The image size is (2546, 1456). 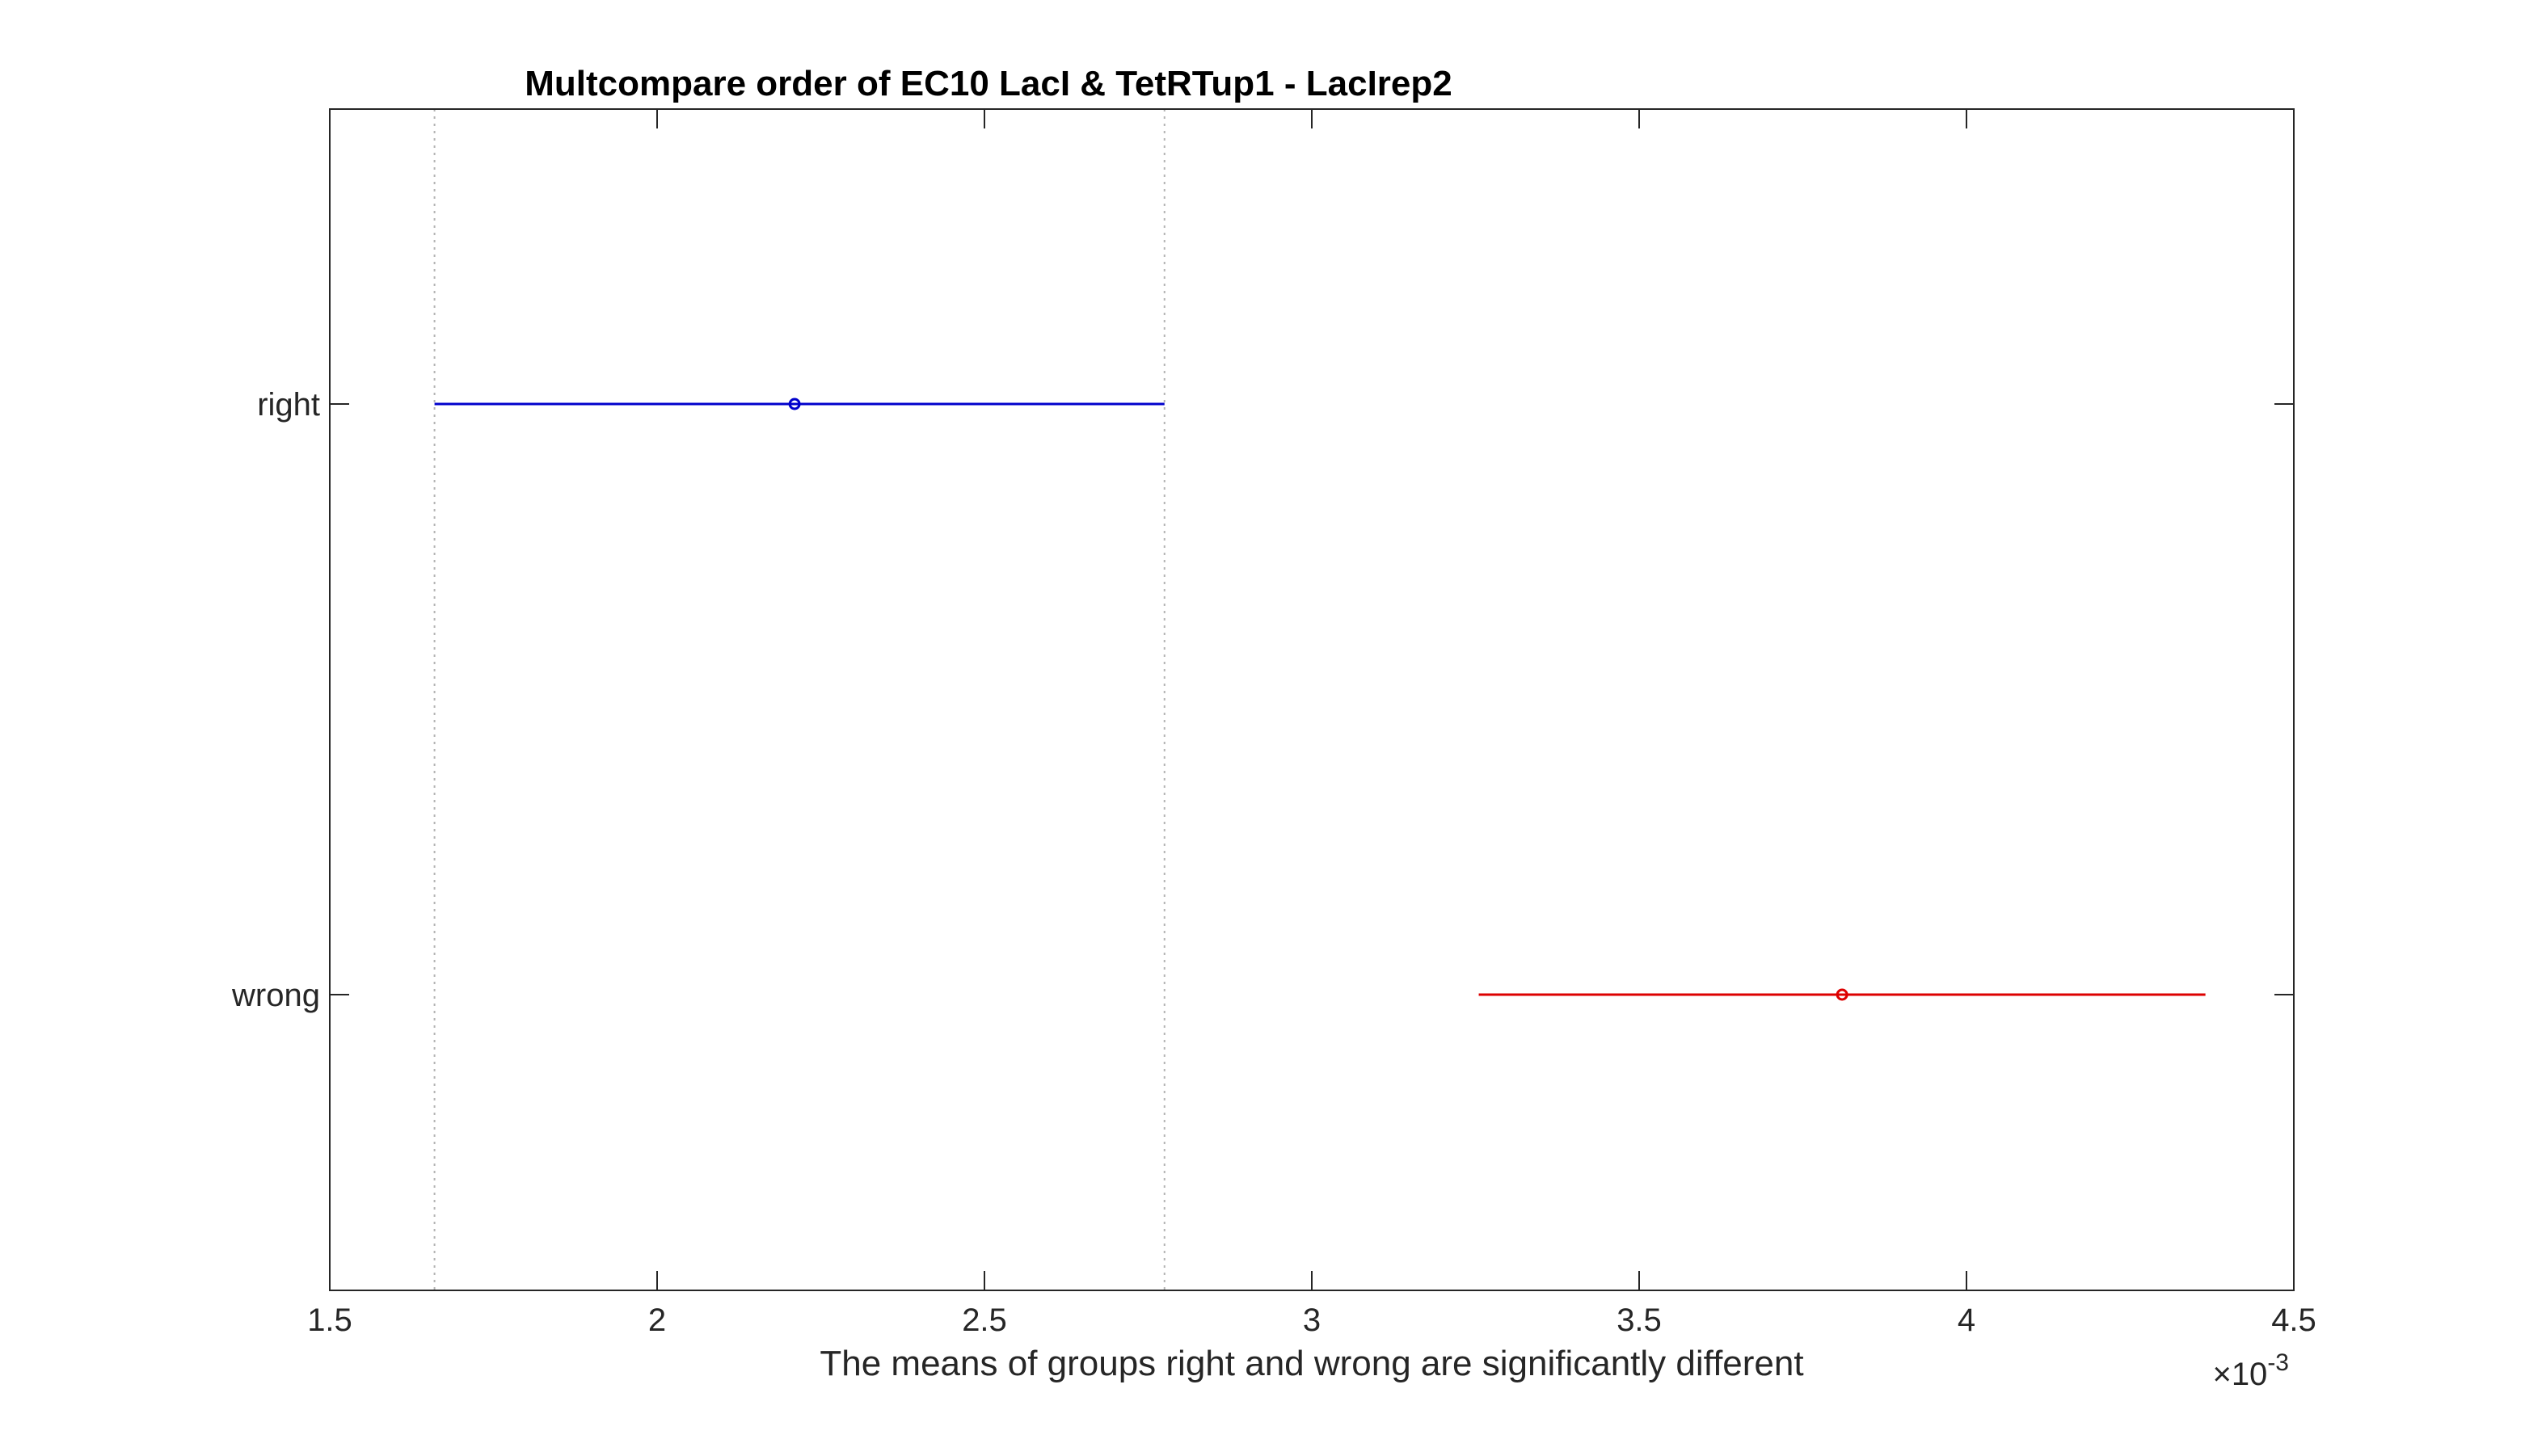 I want to click on x-multiplier-base: ×10, so click(x=2239, y=1374).